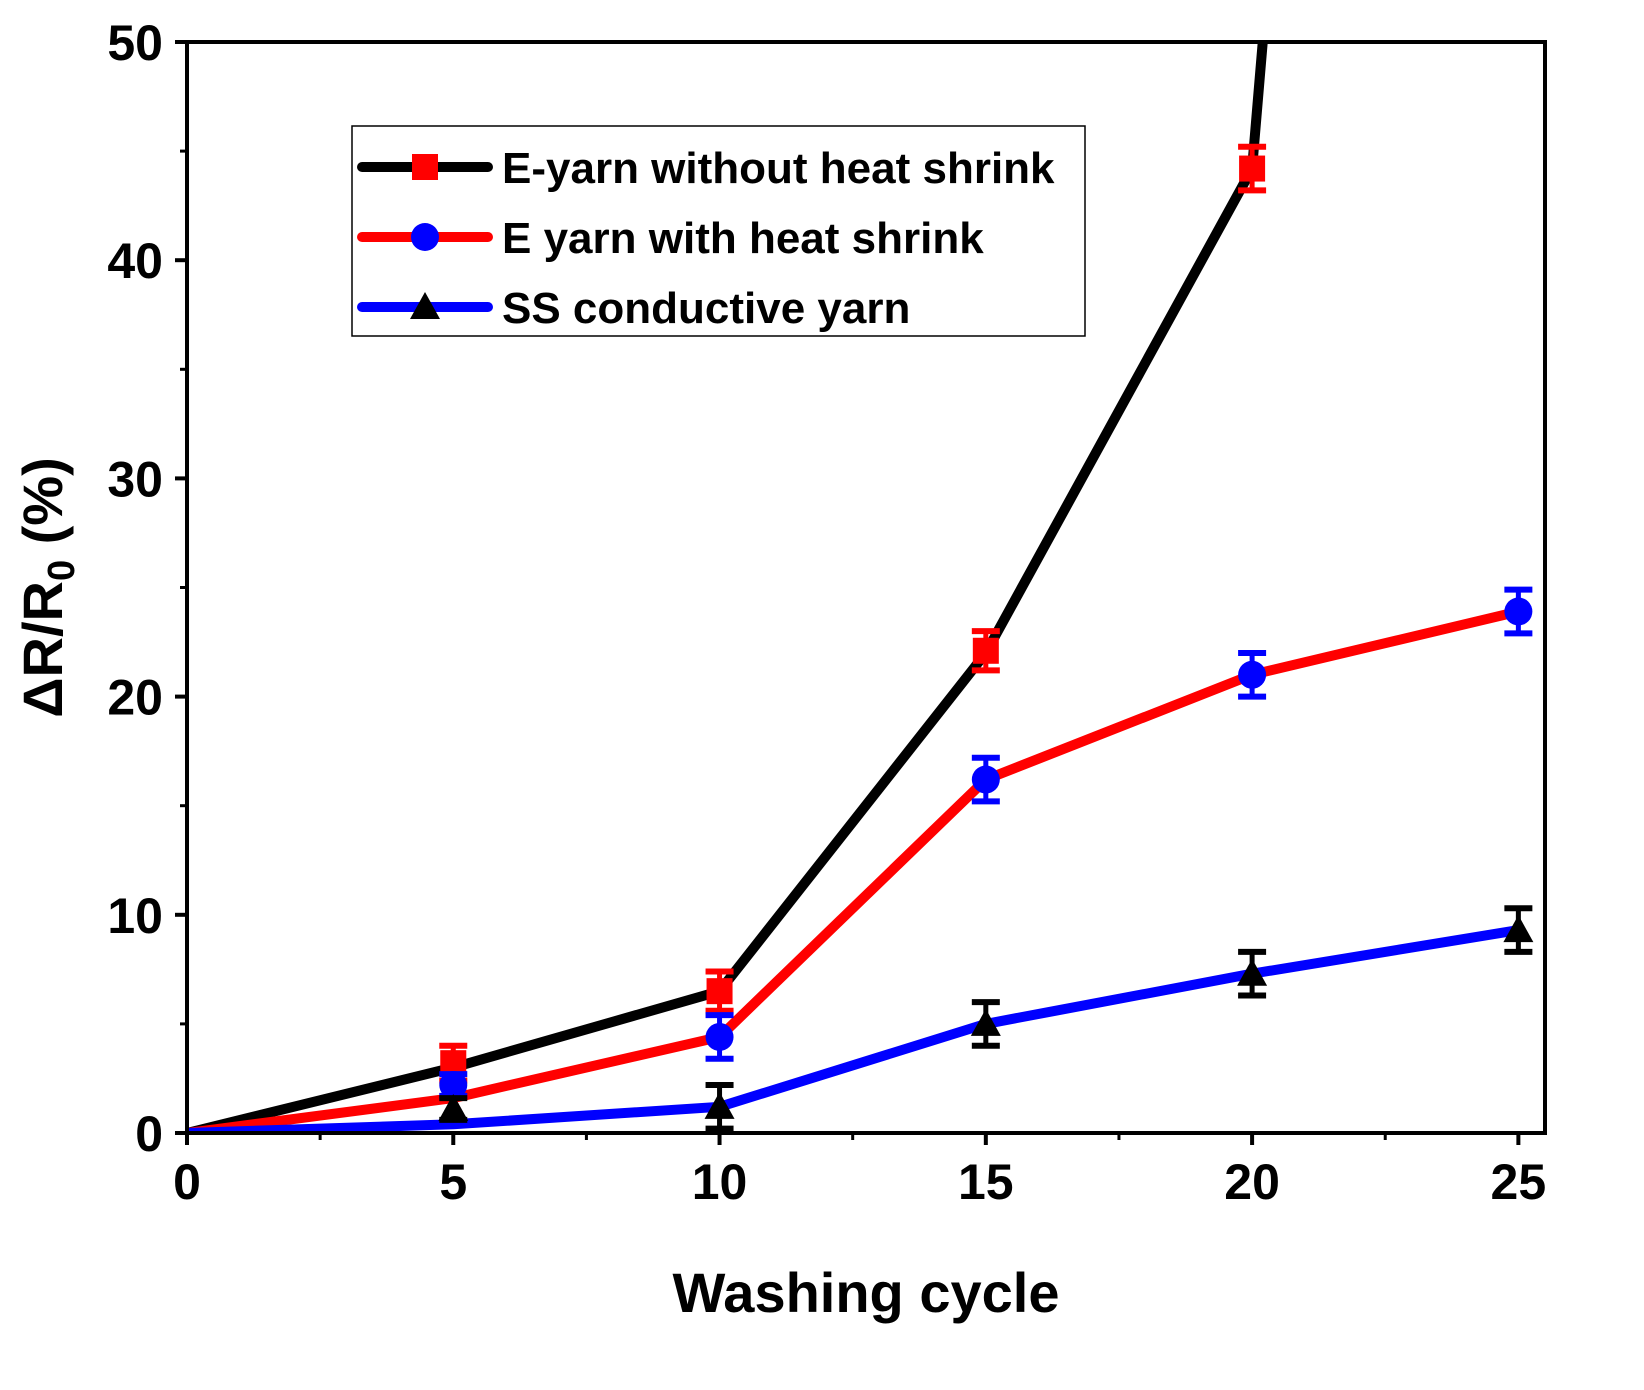  Describe the element at coordinates (1519, 1182) in the screenshot. I see `x-tick-label: 25` at that location.